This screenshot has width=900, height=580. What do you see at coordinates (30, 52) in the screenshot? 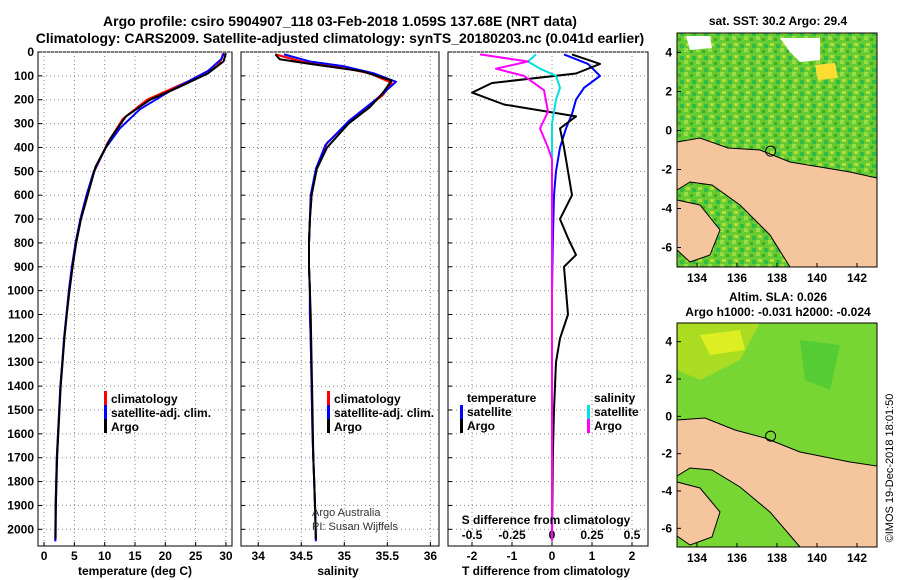
I see `y-tick-label: 0` at bounding box center [30, 52].